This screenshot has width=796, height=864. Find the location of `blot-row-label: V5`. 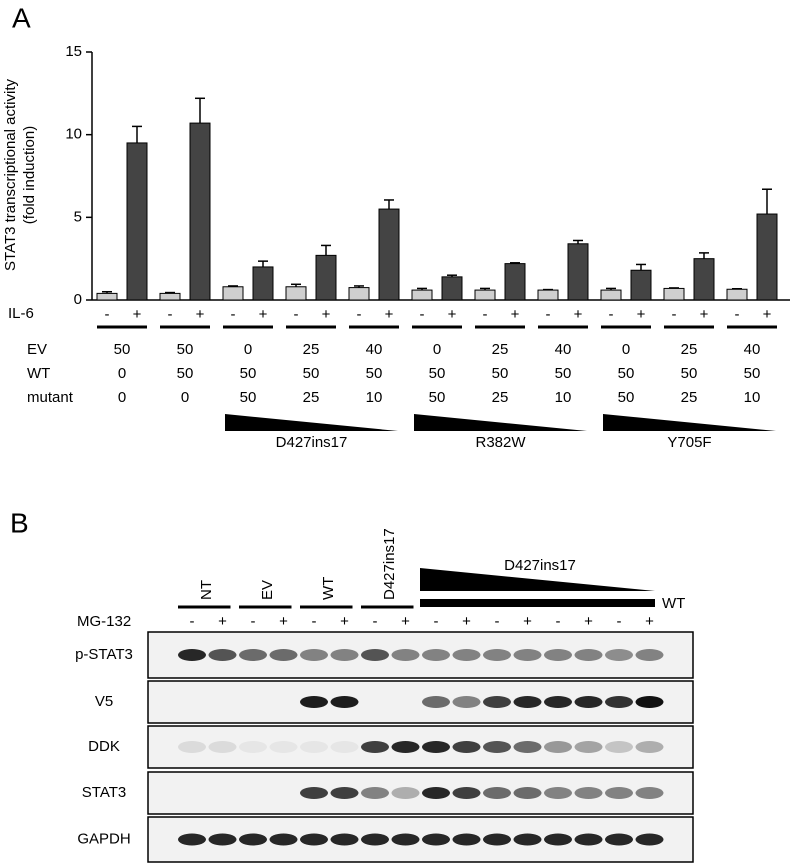

blot-row-label: V5 is located at coordinates (104, 701).